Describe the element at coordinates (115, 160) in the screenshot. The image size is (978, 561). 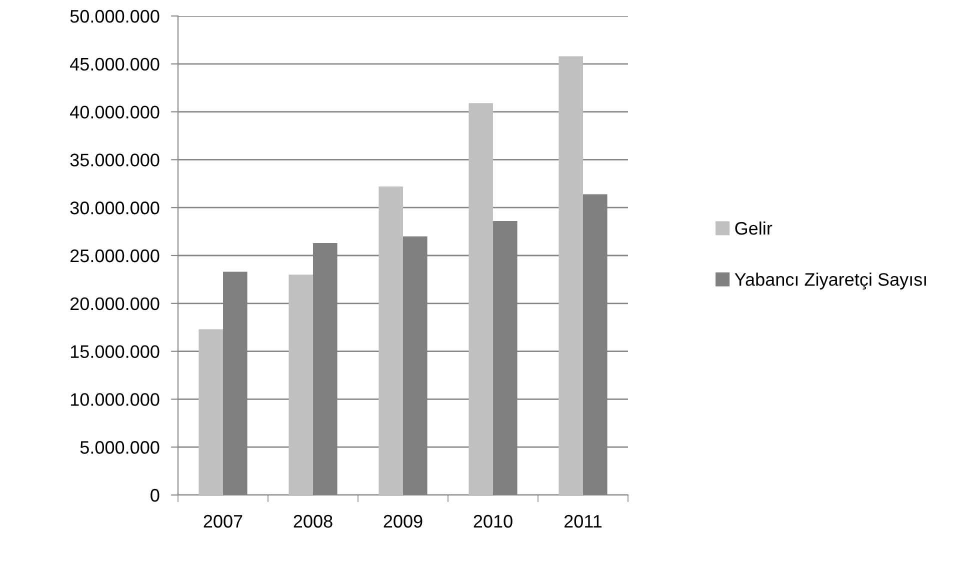
I see `y-tick-label: 35.000.000` at that location.